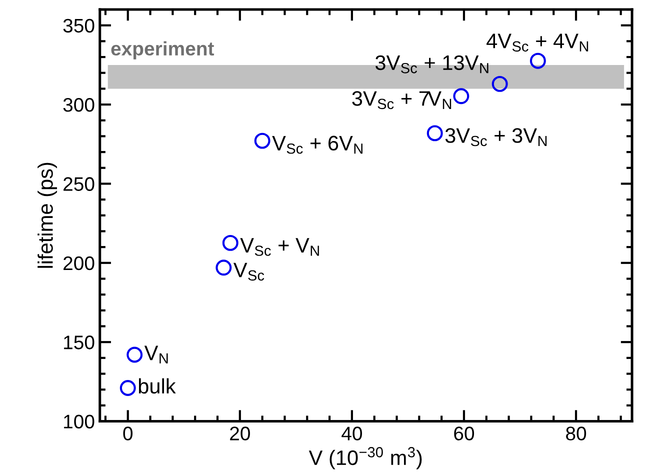 The image size is (657, 476). What do you see at coordinates (431, 64) in the screenshot?
I see `annotation: 3V$_{Sc}$ + 13V$_{N}$` at bounding box center [431, 64].